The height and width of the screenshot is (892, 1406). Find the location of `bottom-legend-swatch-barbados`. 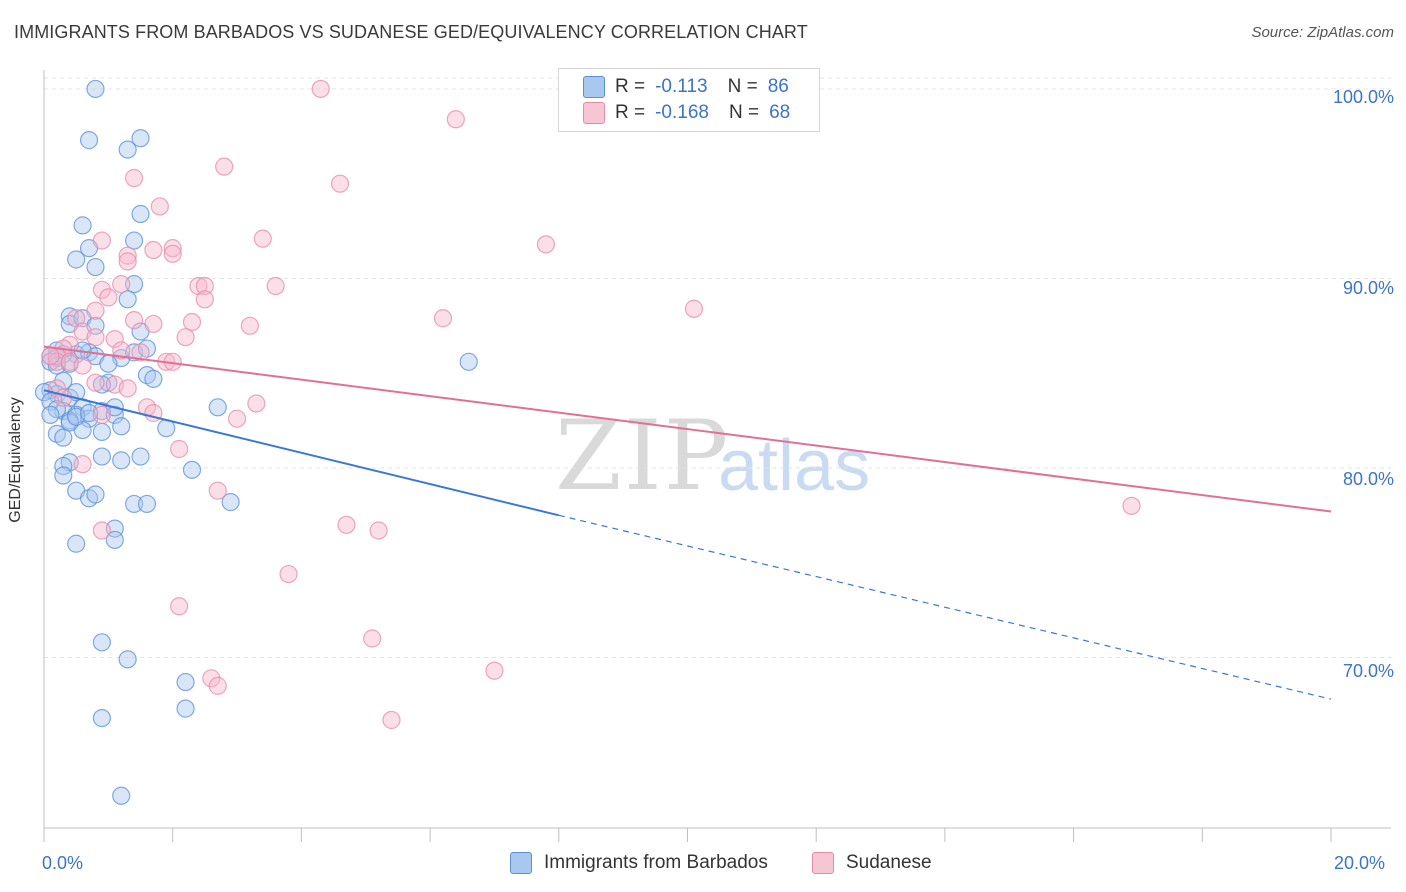

bottom-legend-swatch-barbados is located at coordinates (521, 863).